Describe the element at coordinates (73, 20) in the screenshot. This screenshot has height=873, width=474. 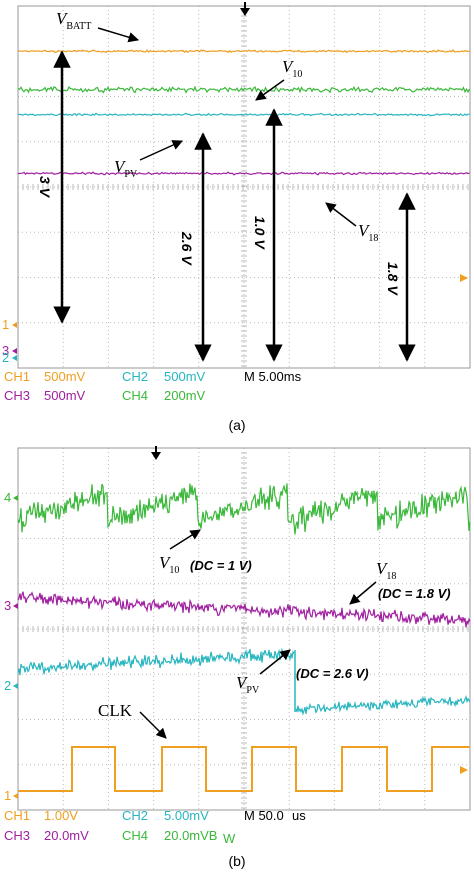
I see `label-vbatt: VBATT` at that location.